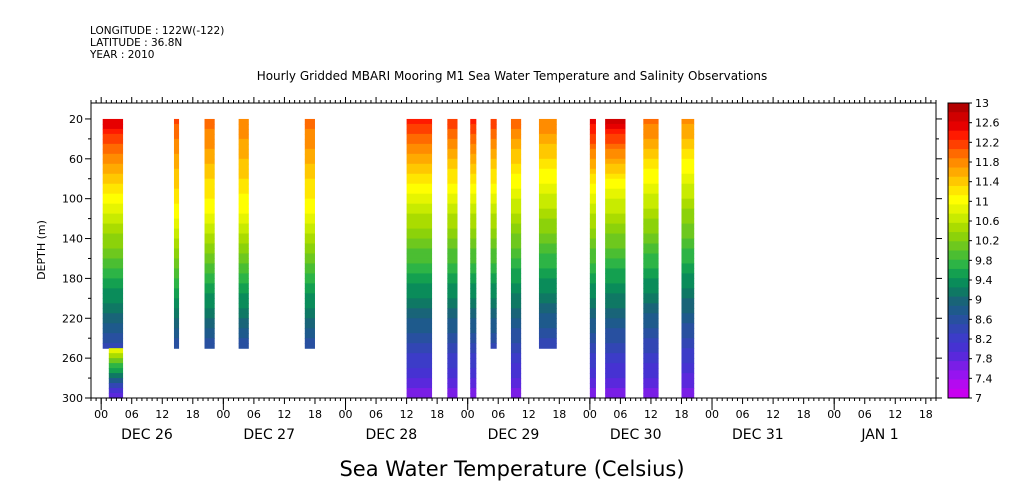 Image resolution: width=1009 pixels, height=504 pixels. Describe the element at coordinates (559, 414) in the screenshot. I see `x-hour-tick-label: 18` at that location.